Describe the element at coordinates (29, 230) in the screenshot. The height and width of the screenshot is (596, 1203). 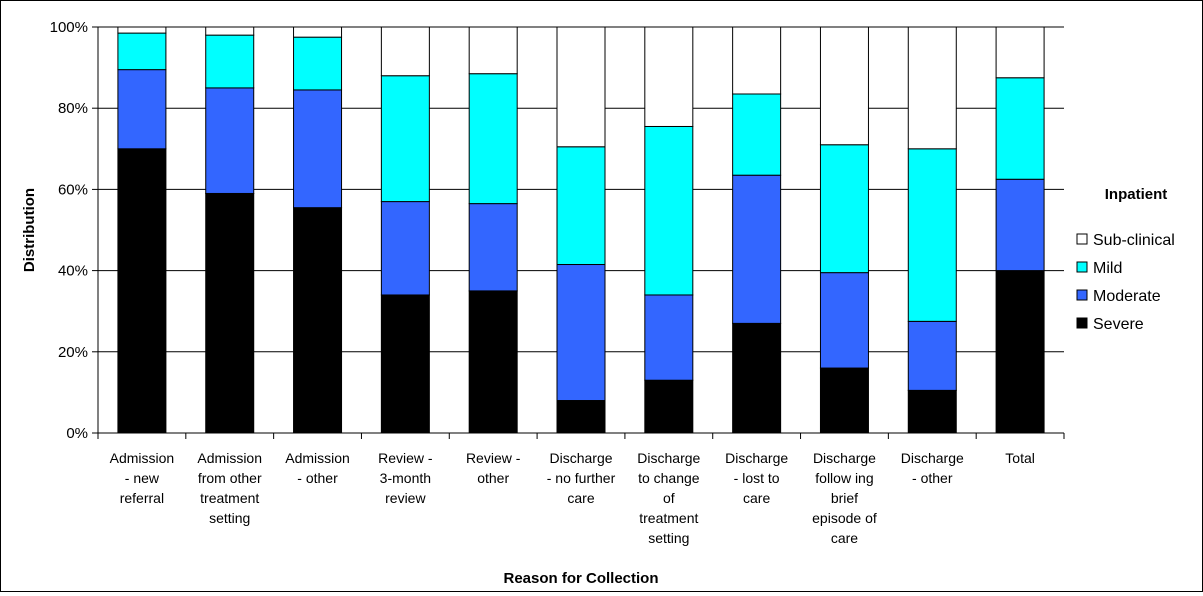
I see `y-axis-title: Distribution` at that location.